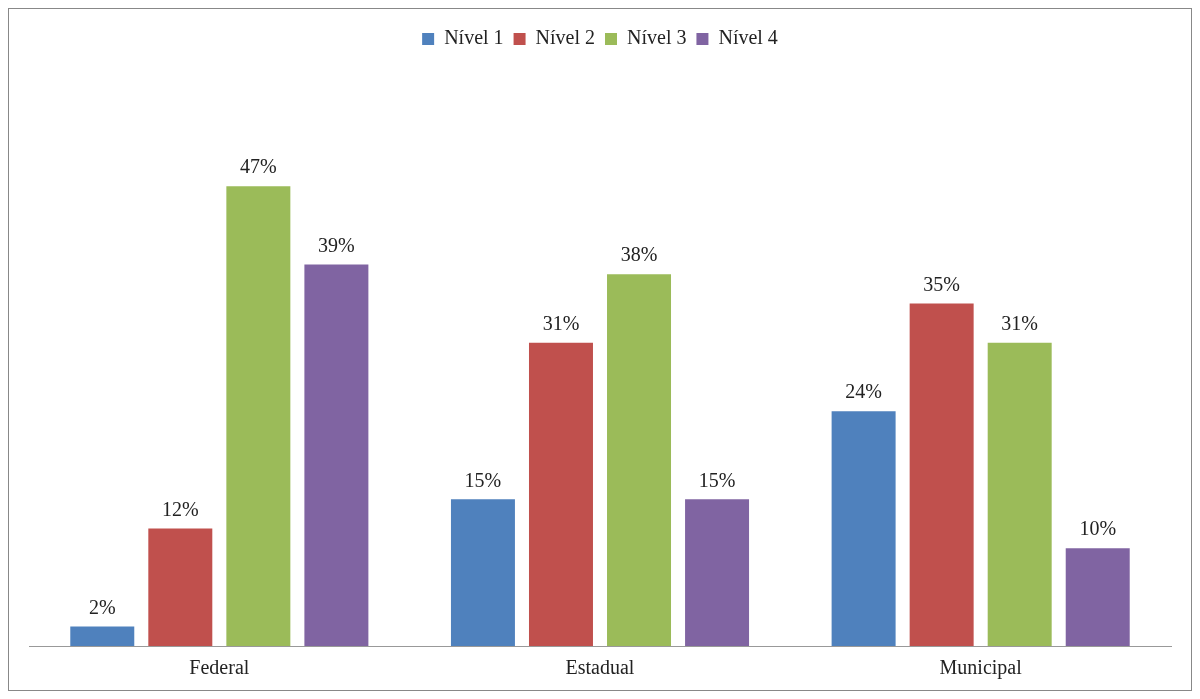 Image resolution: width=1200 pixels, height=699 pixels. I want to click on x-tick-label: Estadual, so click(600, 667).